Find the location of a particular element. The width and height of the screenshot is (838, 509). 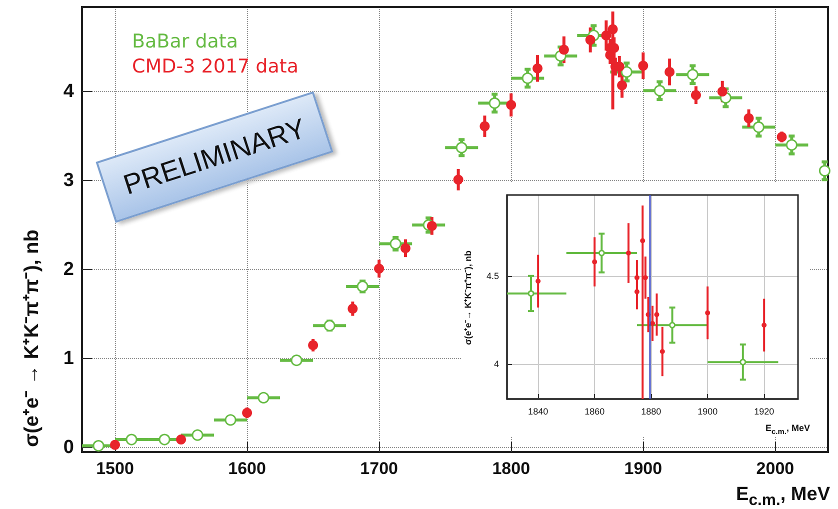

y-tick-label: 2 is located at coordinates (68, 269).